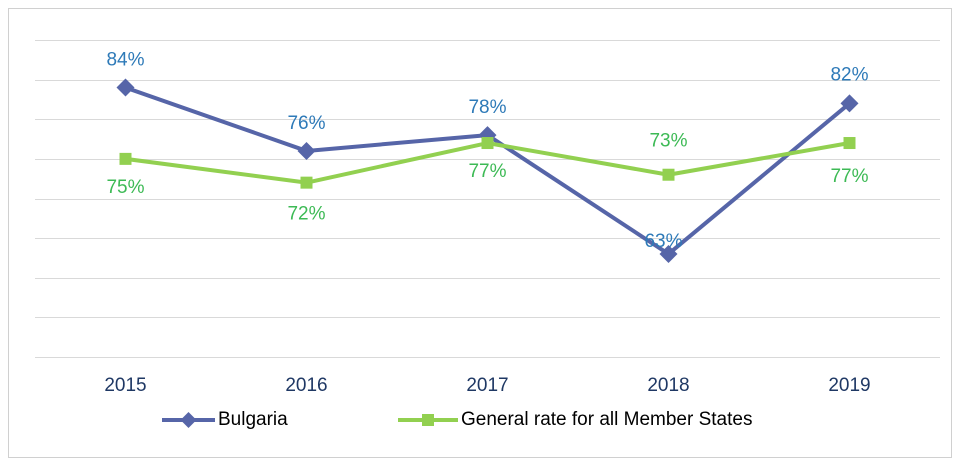  What do you see at coordinates (487, 107) in the screenshot?
I see `data-label: 78%` at bounding box center [487, 107].